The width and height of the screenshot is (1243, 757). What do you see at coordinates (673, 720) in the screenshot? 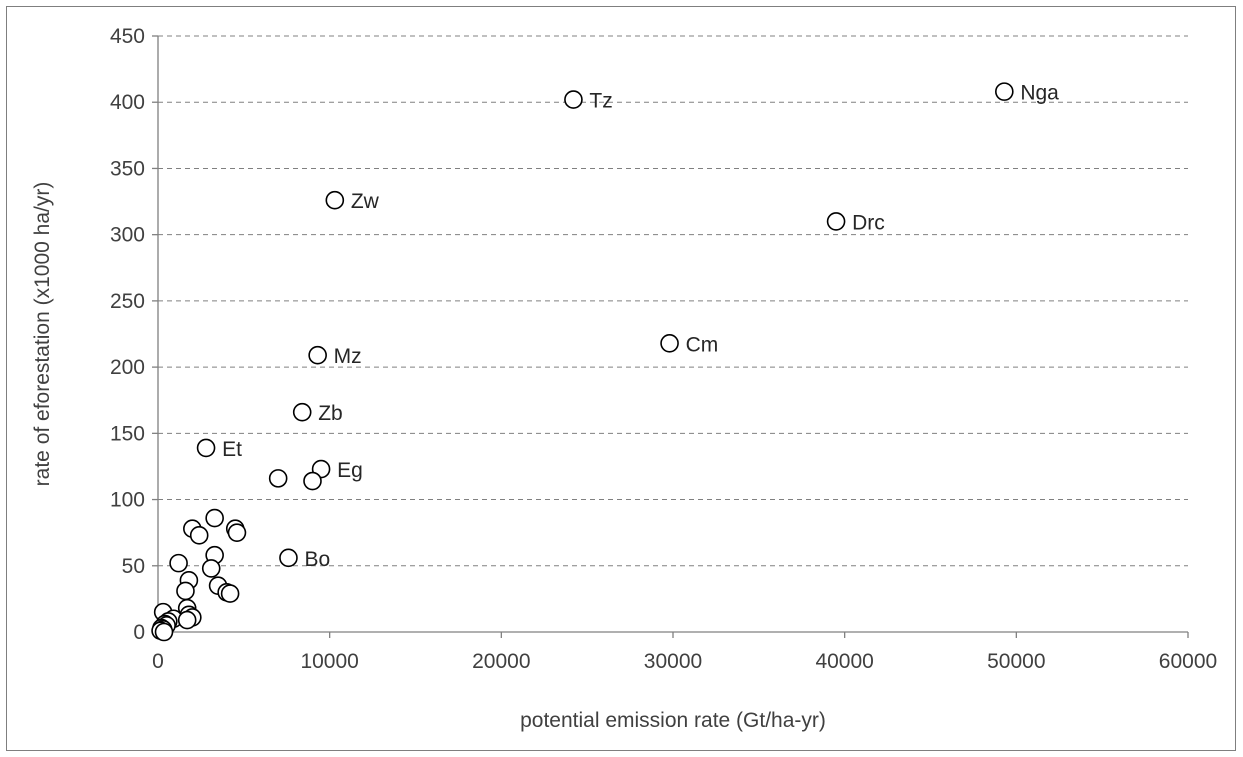
I see `x-axis-title: potential emission rate (Gt/ha-yr)` at bounding box center [673, 720].